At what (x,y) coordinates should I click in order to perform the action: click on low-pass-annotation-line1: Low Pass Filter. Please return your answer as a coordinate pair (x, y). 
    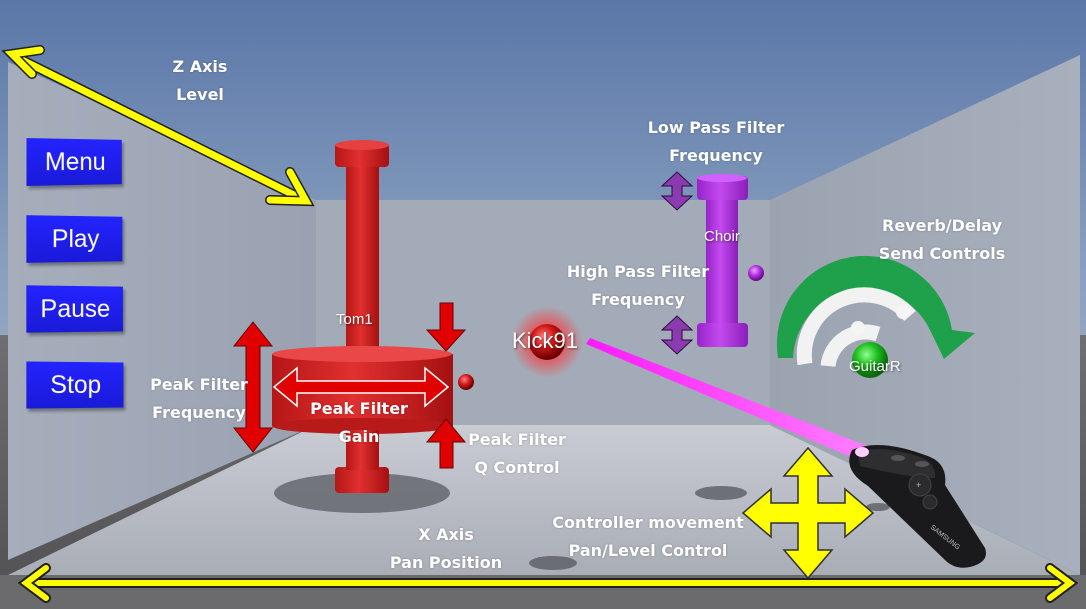
    Looking at the image, I should click on (716, 127).